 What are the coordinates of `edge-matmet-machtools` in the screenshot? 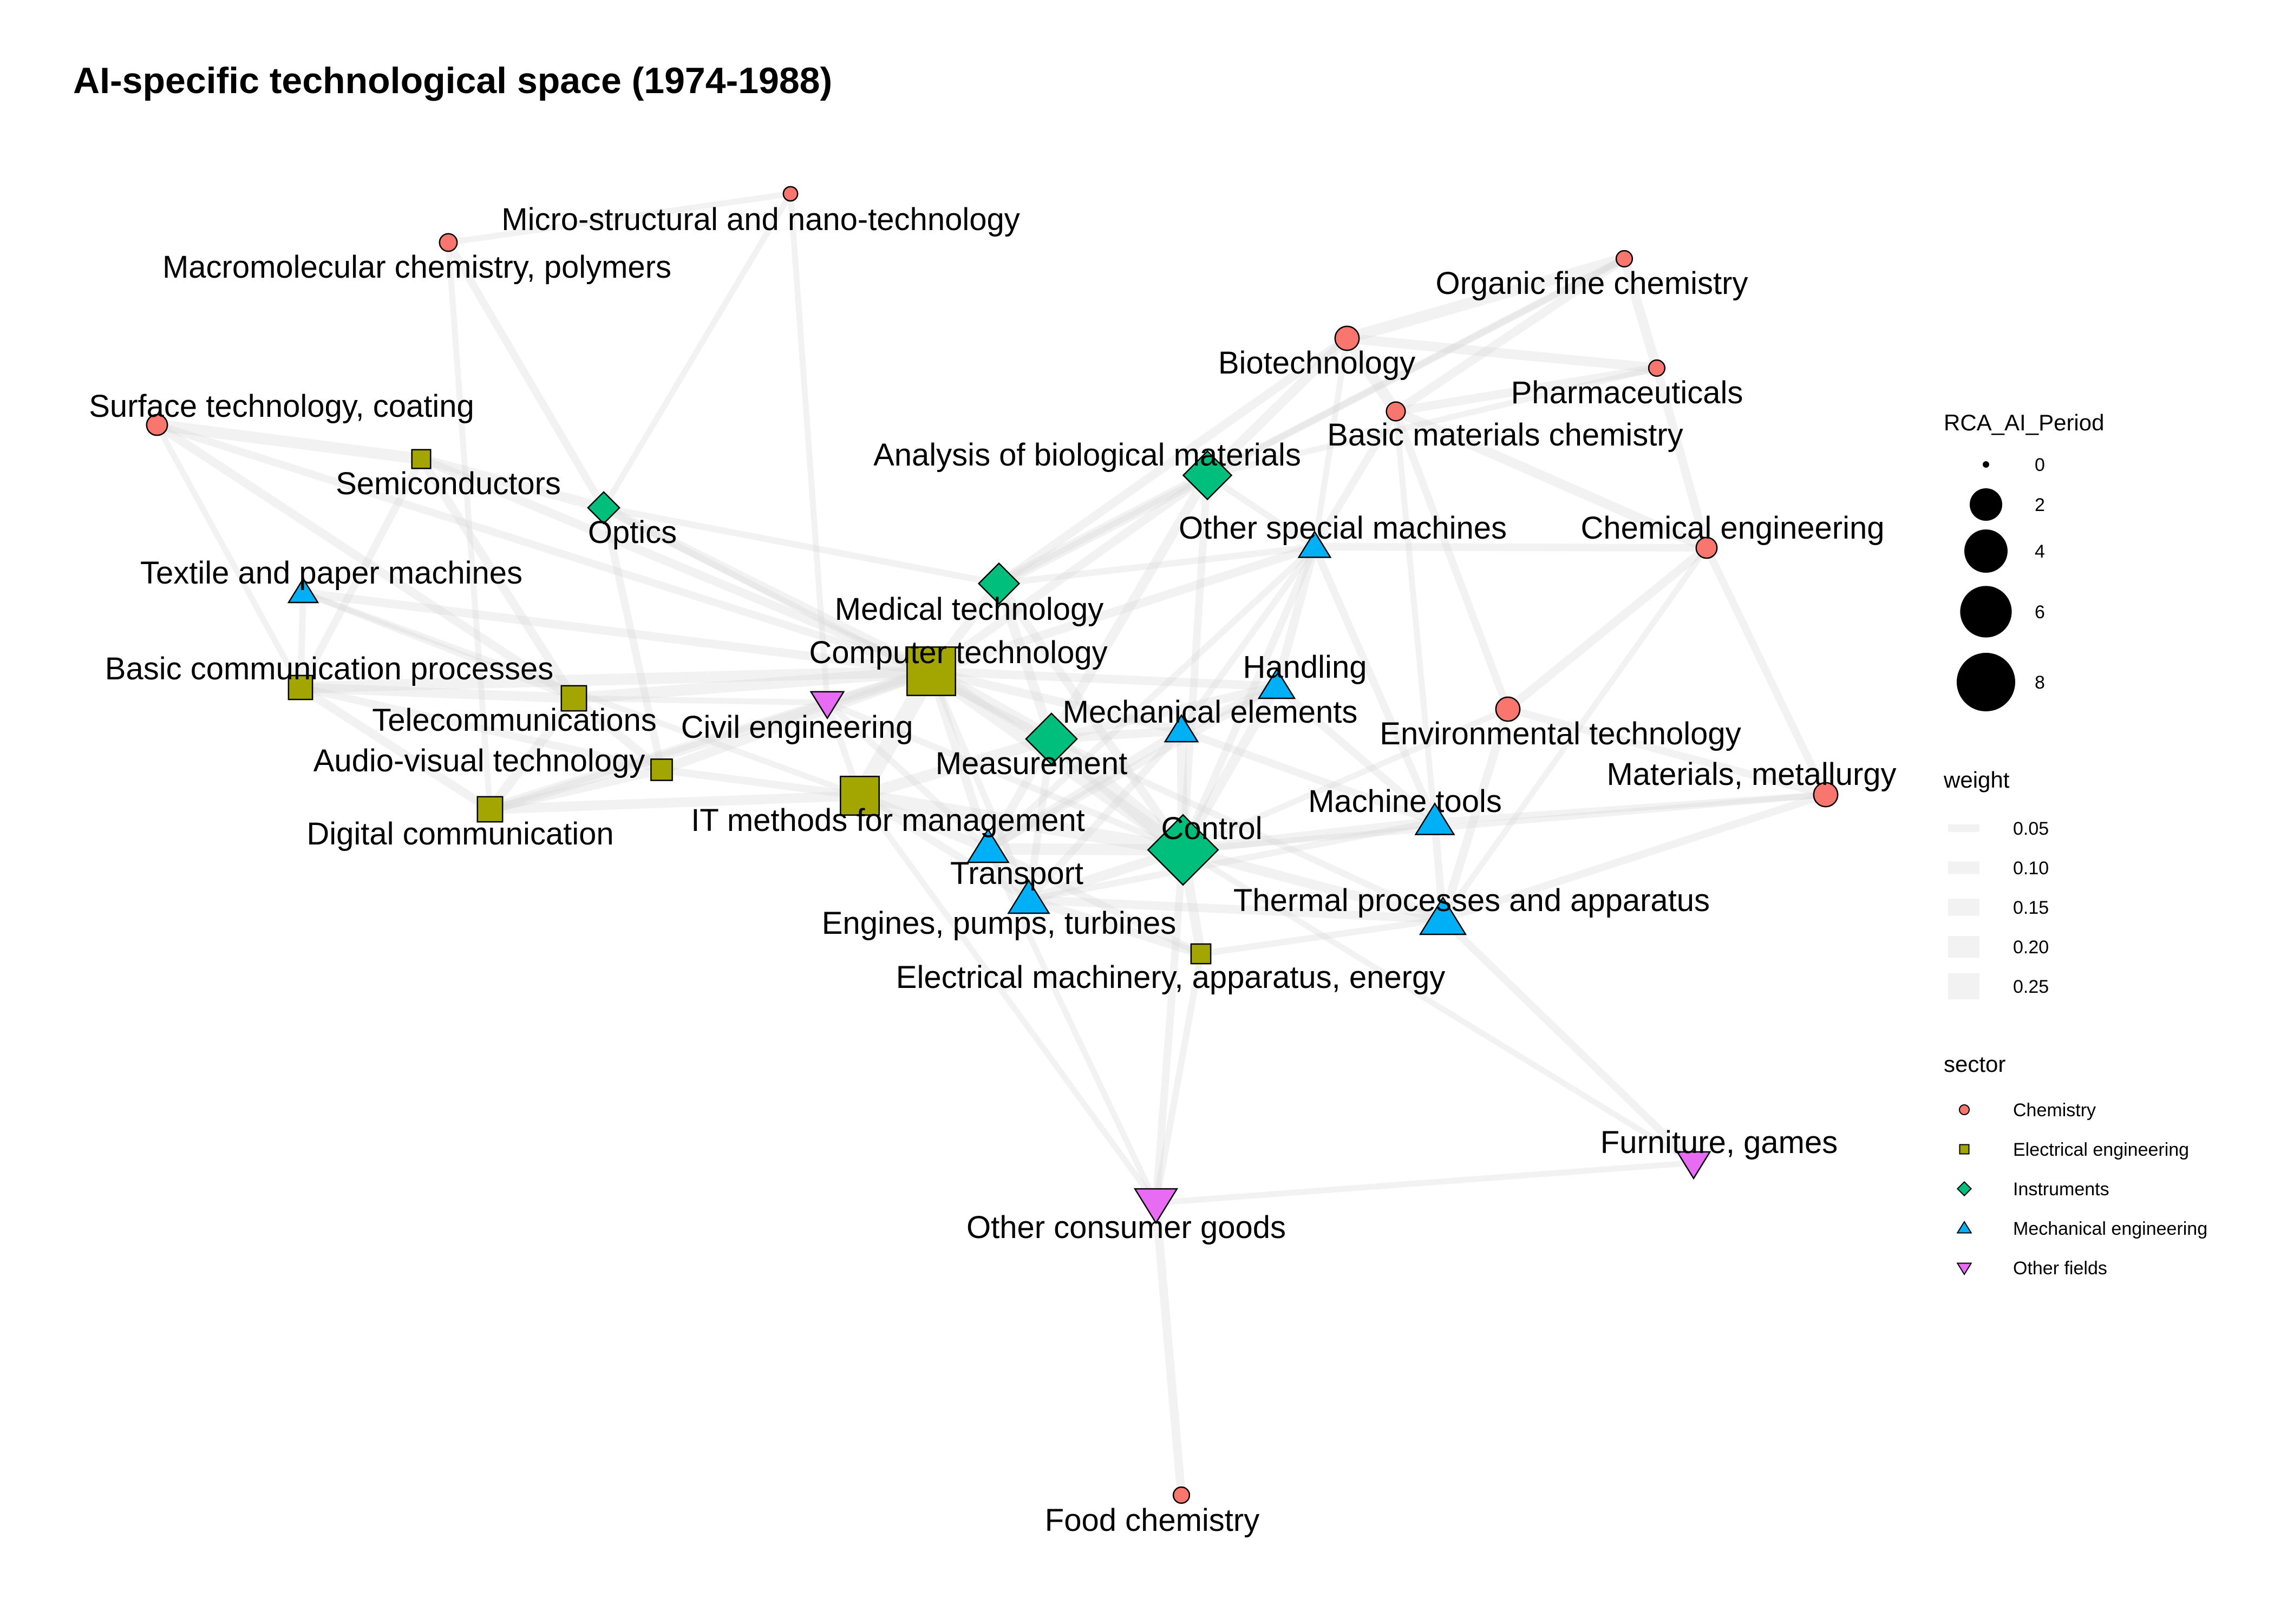 It's located at (1630, 808).